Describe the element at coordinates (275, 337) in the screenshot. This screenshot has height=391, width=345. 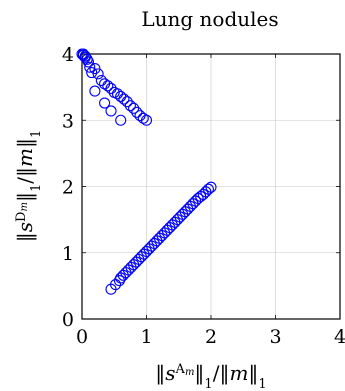
I see `x-tick-label: 3` at that location.